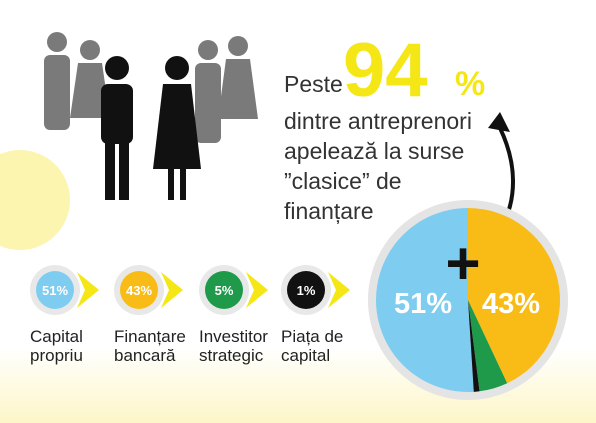  Describe the element at coordinates (151, 116) in the screenshot. I see `people-icons` at that location.